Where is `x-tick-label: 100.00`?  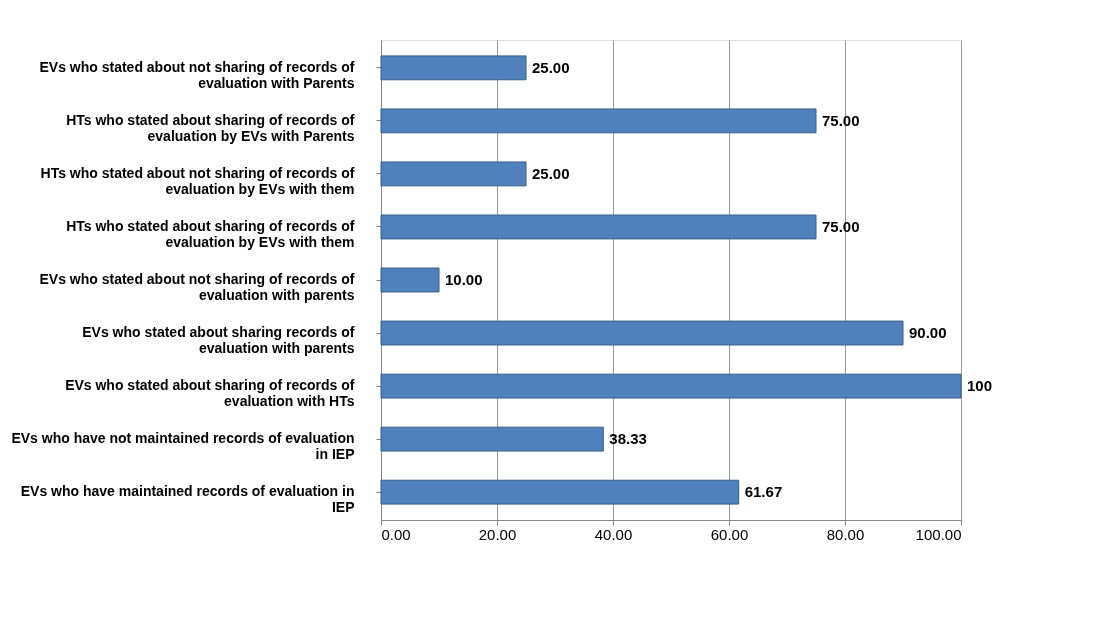
x-tick-label: 100.00 is located at coordinates (938, 534).